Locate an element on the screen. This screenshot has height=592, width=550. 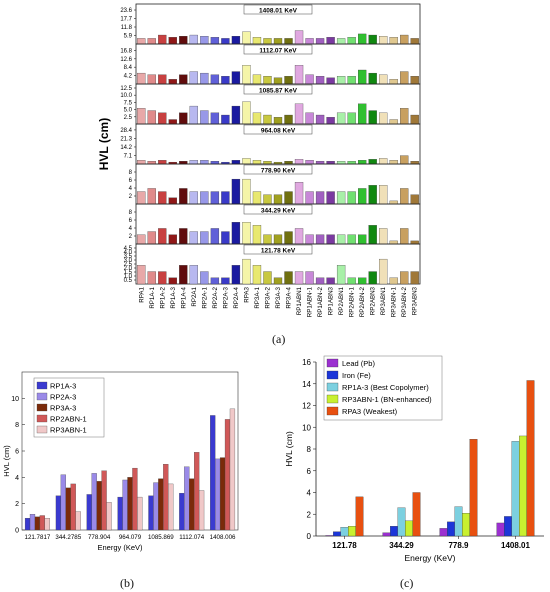
legend-label: RP1A-3 is located at coordinates (63, 386).